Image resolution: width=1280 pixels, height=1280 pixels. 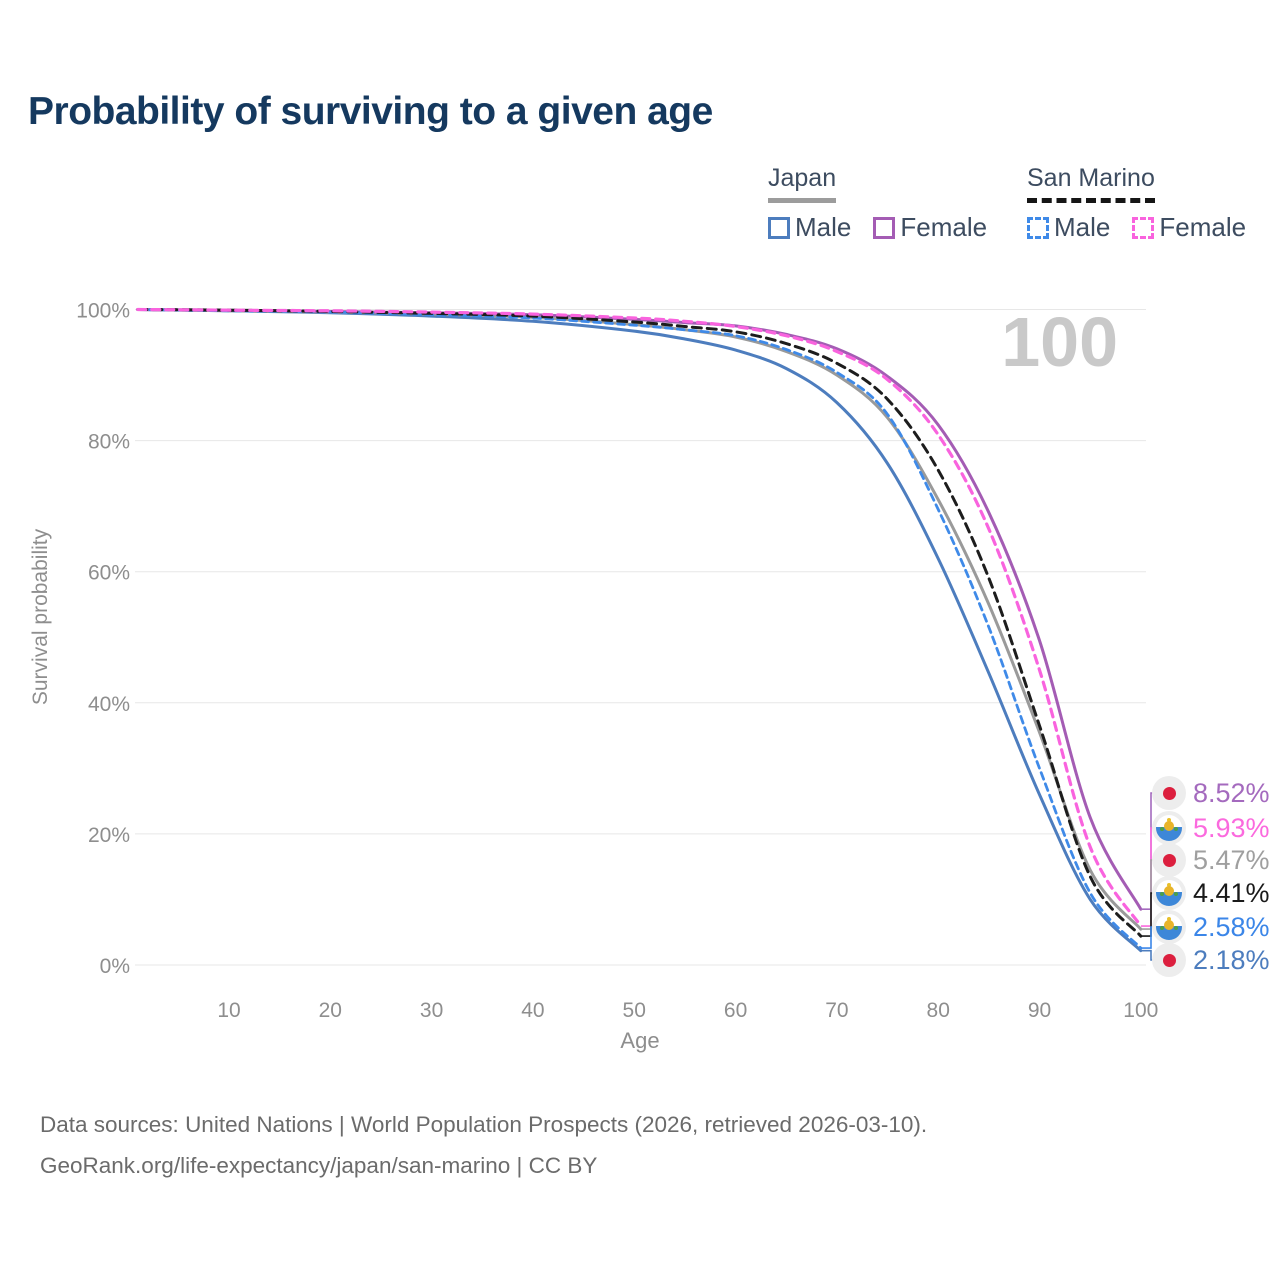 What do you see at coordinates (532, 1010) in the screenshot?
I see `x-tick-label: 40` at bounding box center [532, 1010].